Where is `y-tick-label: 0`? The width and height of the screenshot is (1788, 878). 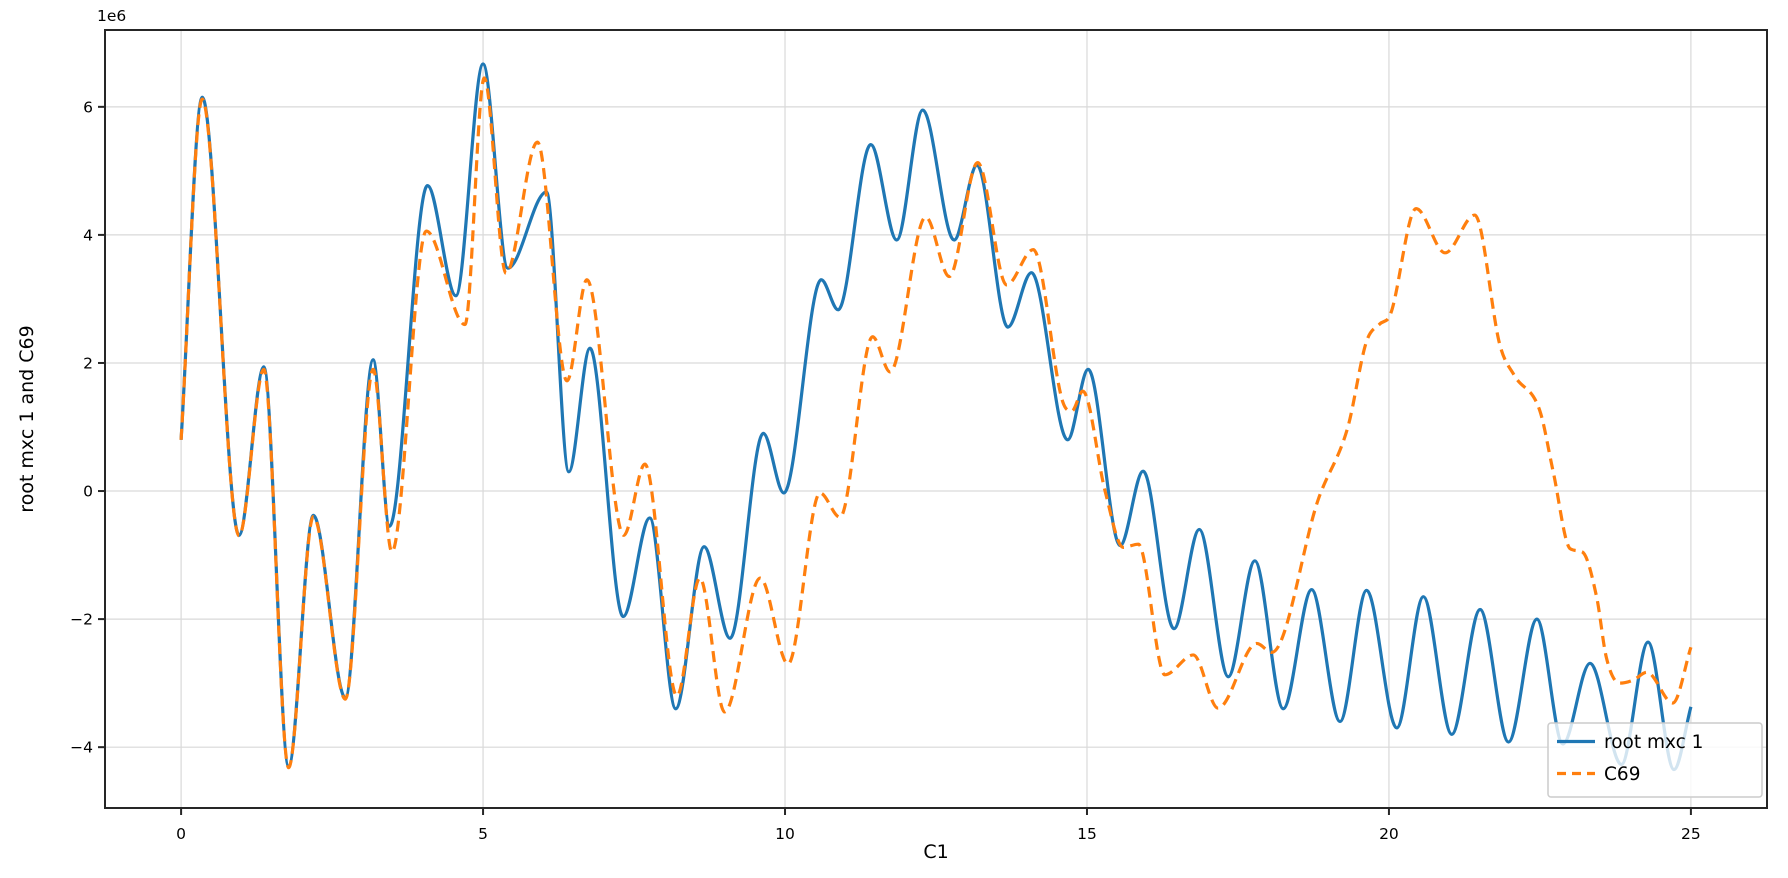
y-tick-label: 0 is located at coordinates (88, 492).